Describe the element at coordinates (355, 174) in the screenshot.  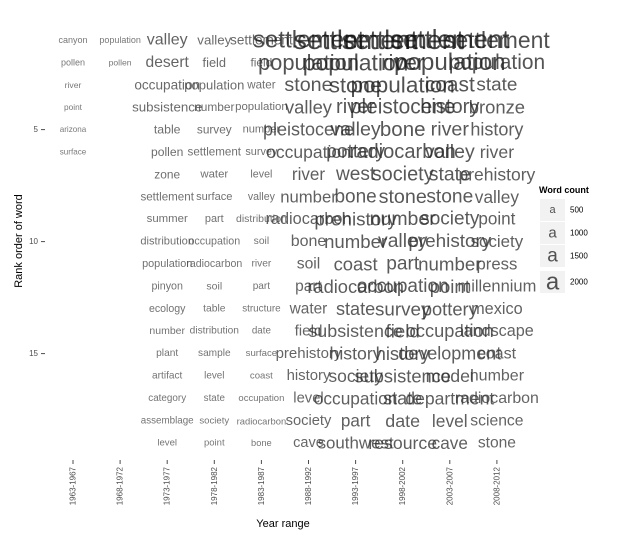
I see `word-label: west` at that location.